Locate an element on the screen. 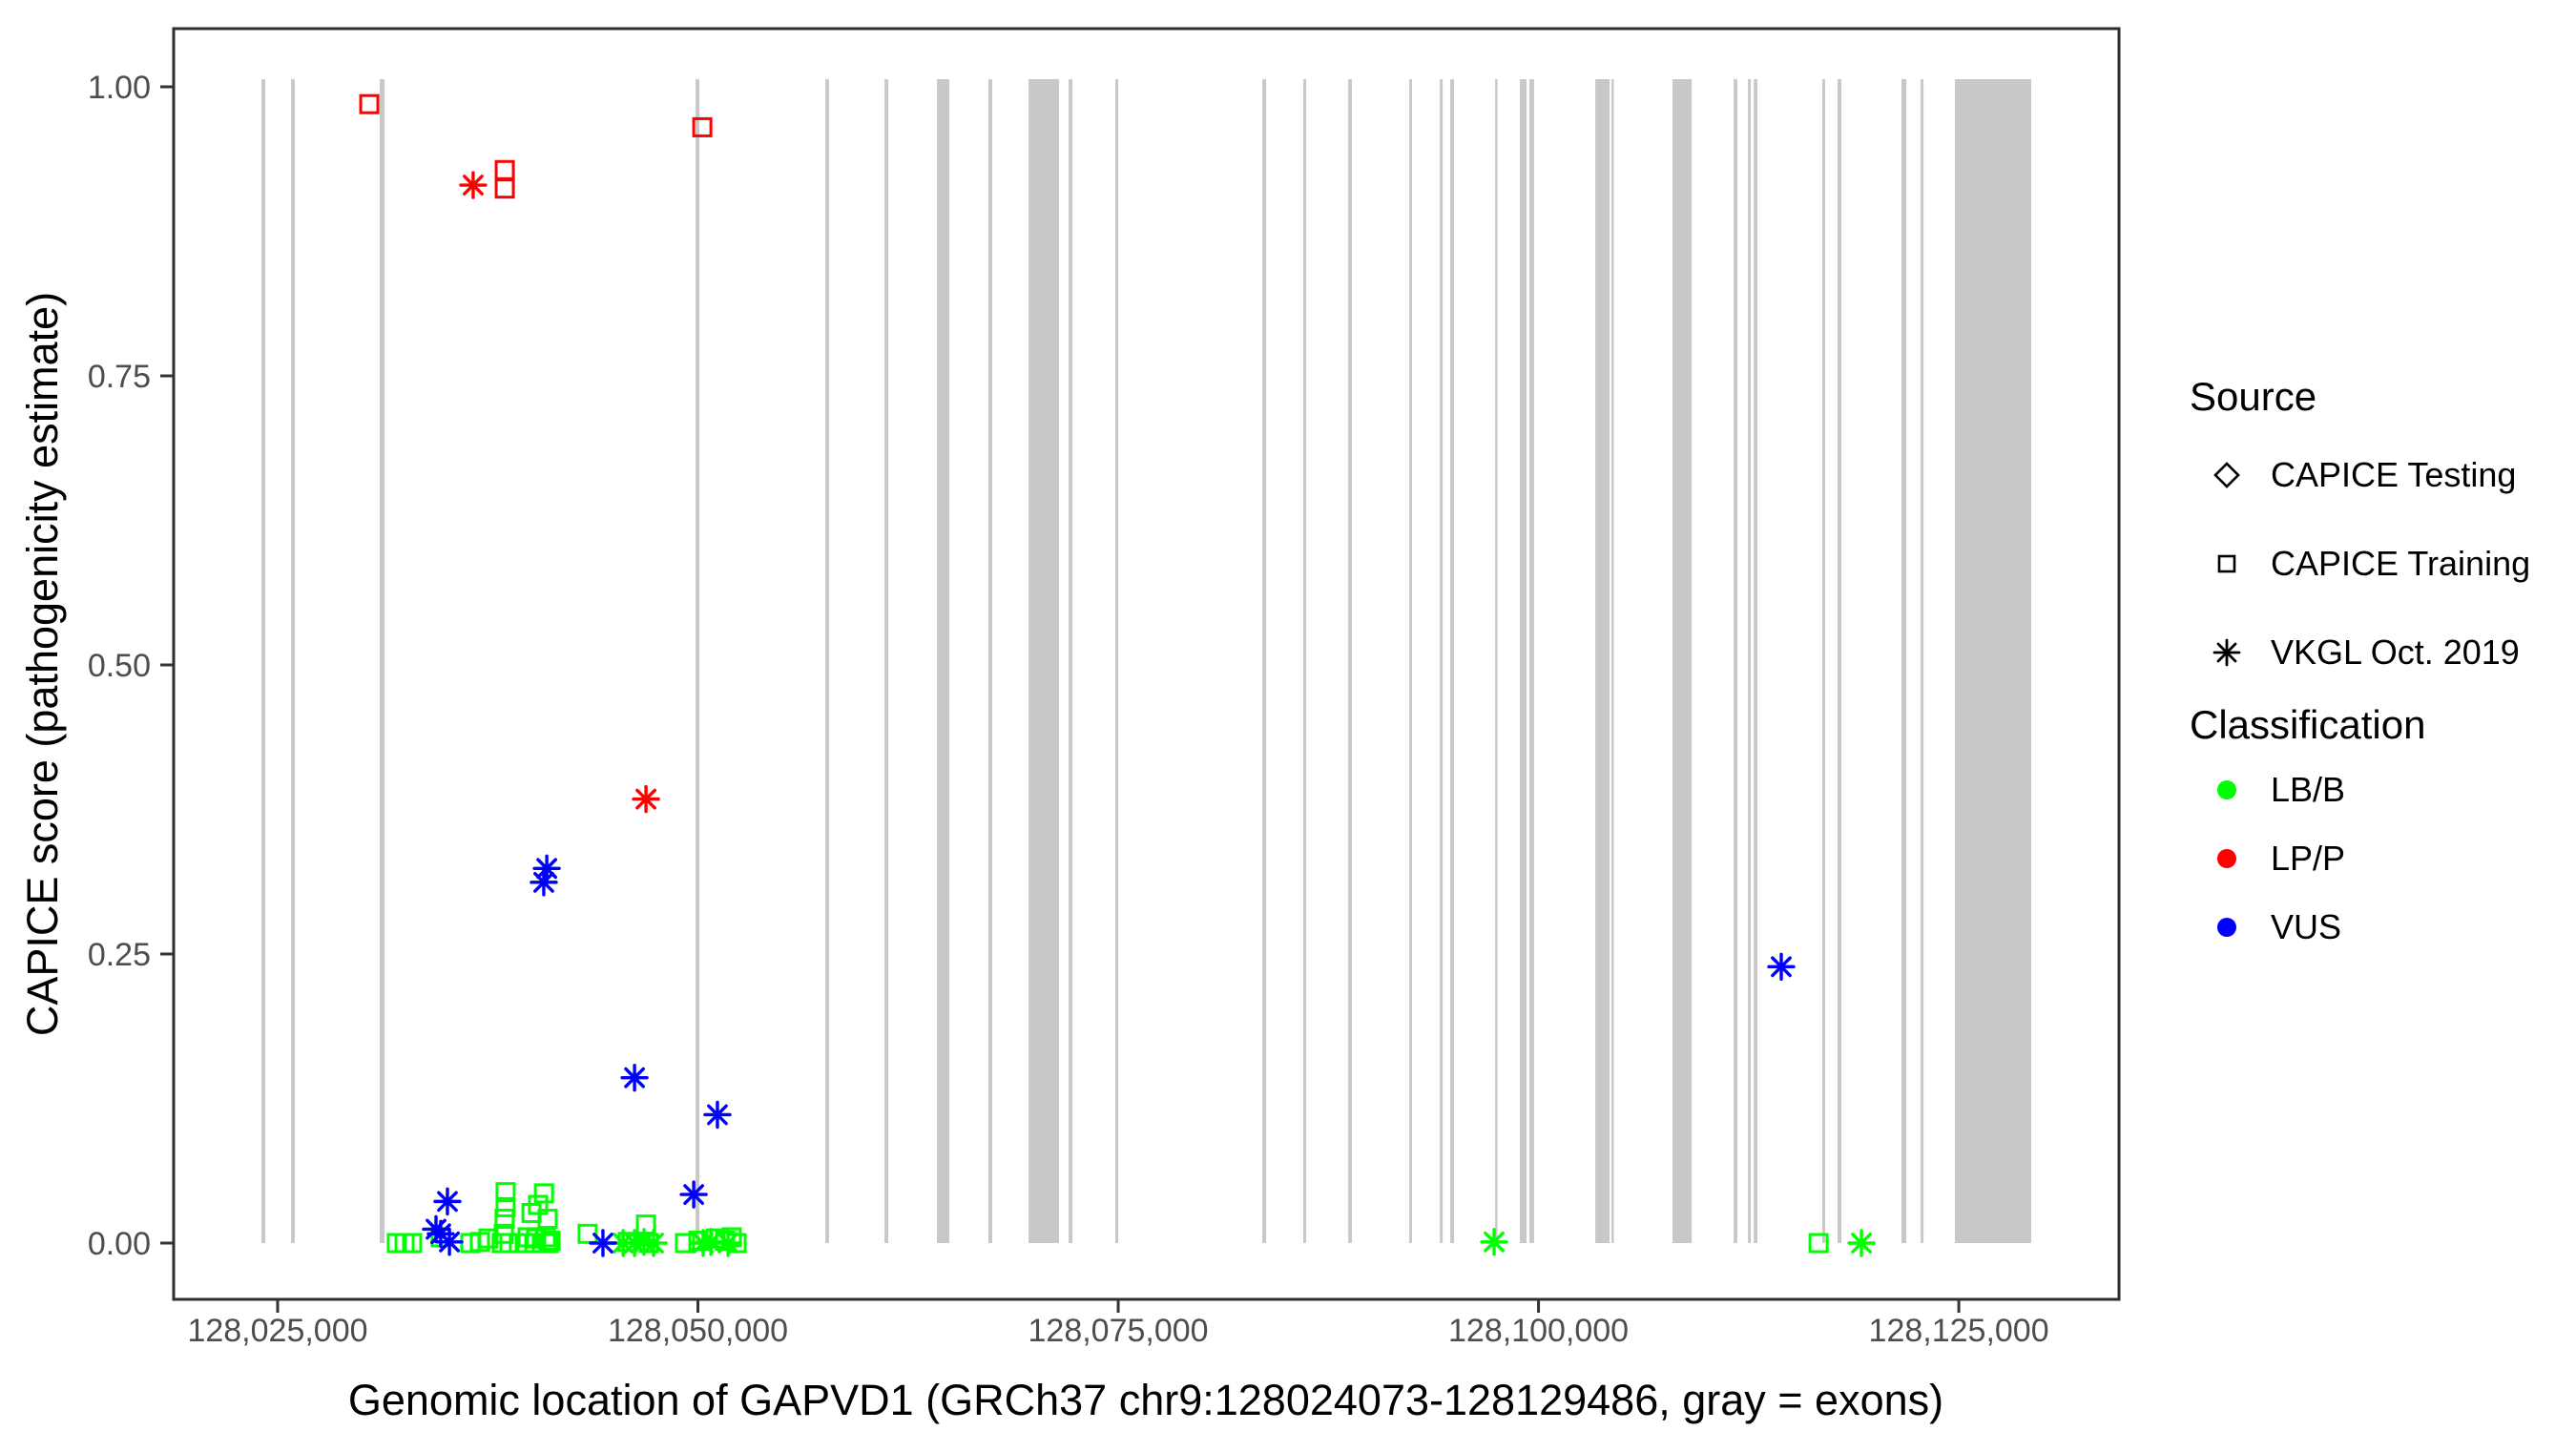  y-tick-label: 0.50 is located at coordinates (119, 666).